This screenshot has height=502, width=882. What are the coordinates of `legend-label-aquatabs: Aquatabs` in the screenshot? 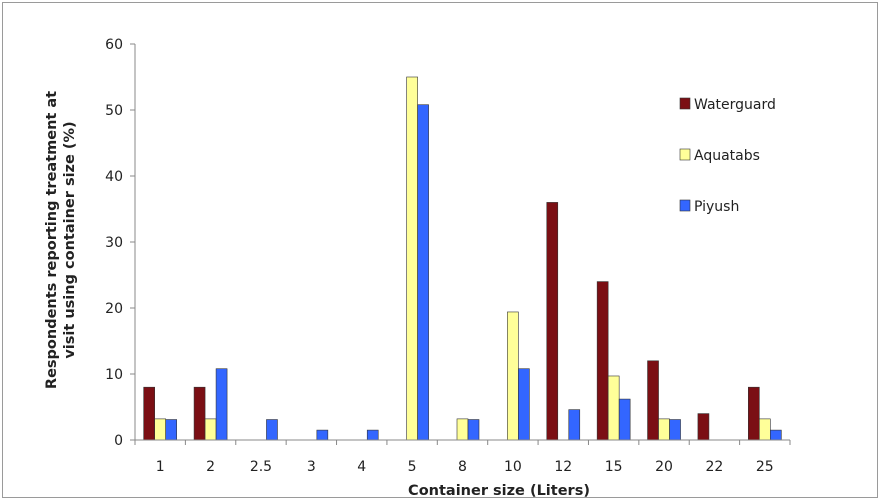 It's located at (727, 156).